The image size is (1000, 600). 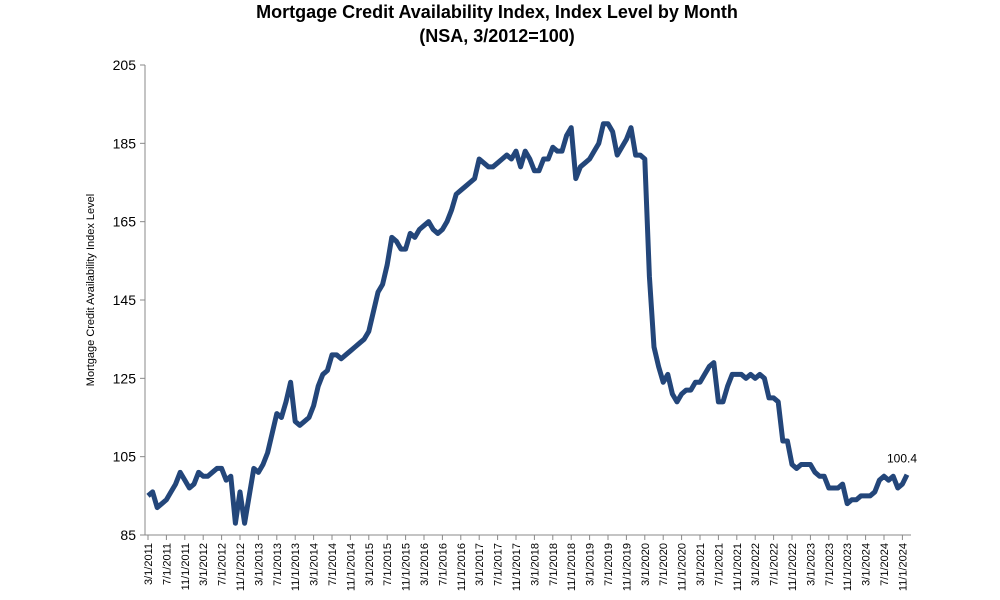 I want to click on x-tick-label: 3/1/2012, so click(x=204, y=564).